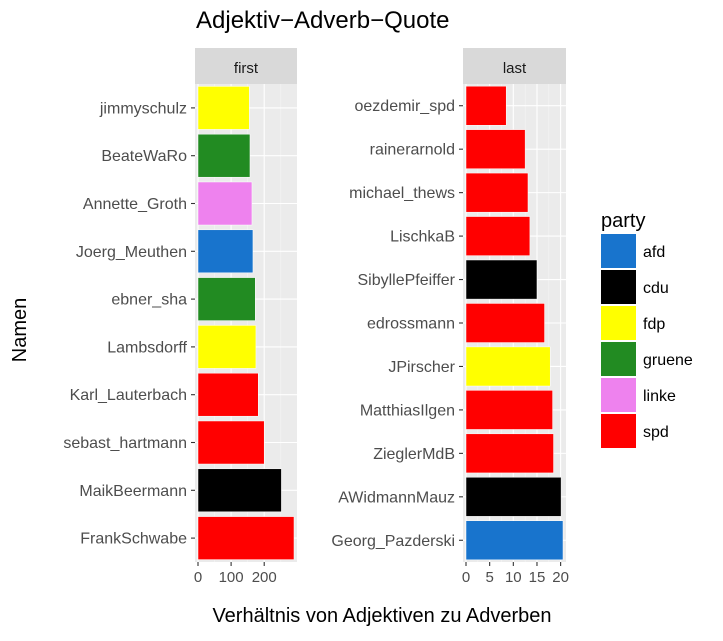 The width and height of the screenshot is (723, 641). I want to click on y-tick-label: Annette_Groth, so click(135, 204).